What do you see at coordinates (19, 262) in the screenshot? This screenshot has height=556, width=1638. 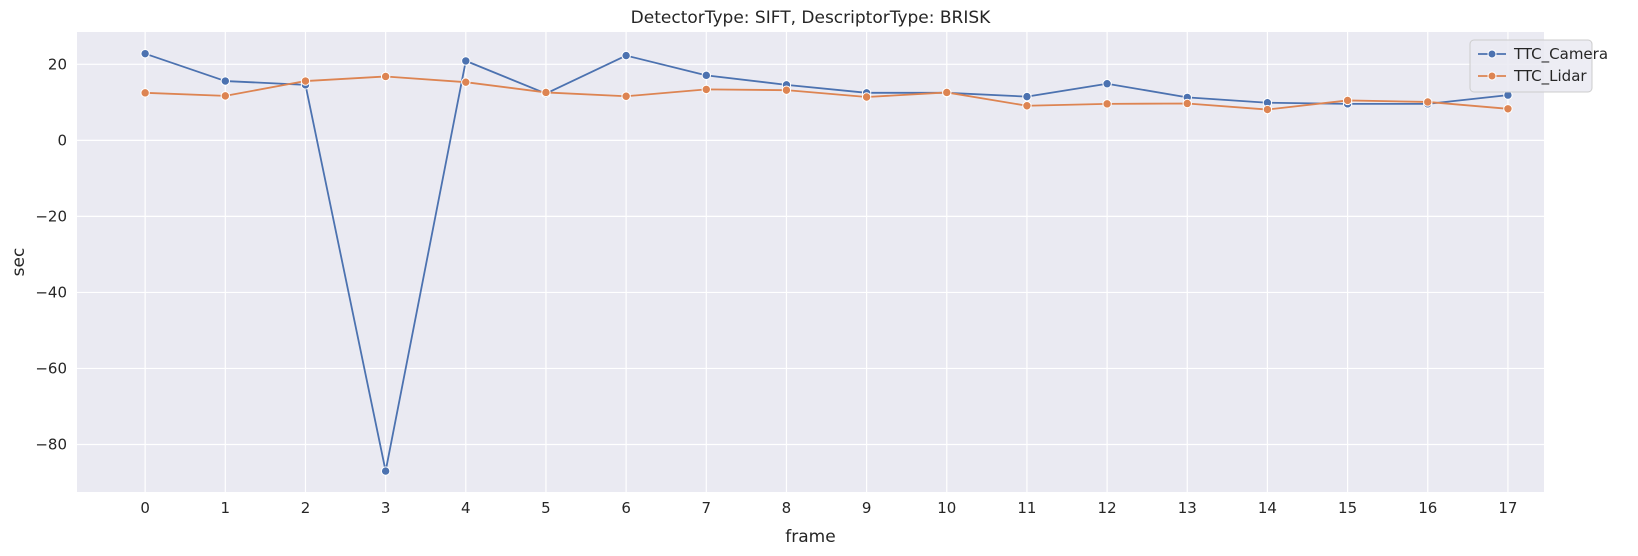 I see `y-axis-label: sec` at bounding box center [19, 262].